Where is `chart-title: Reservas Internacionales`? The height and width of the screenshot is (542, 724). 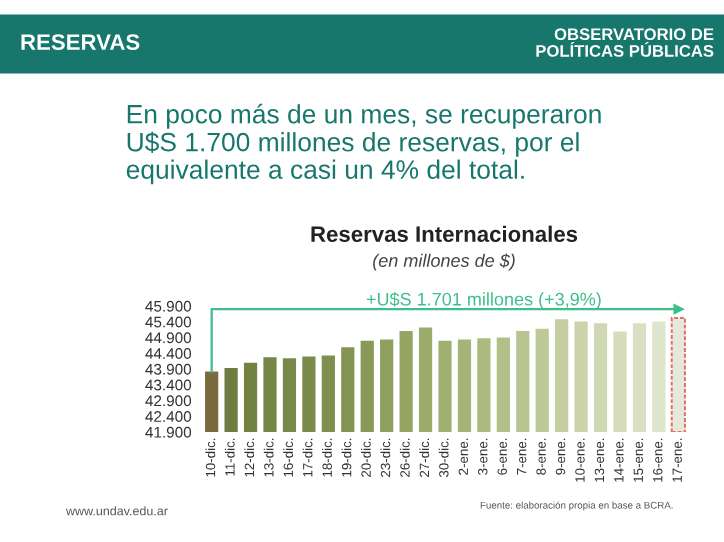
chart-title: Reservas Internacionales is located at coordinates (444, 233).